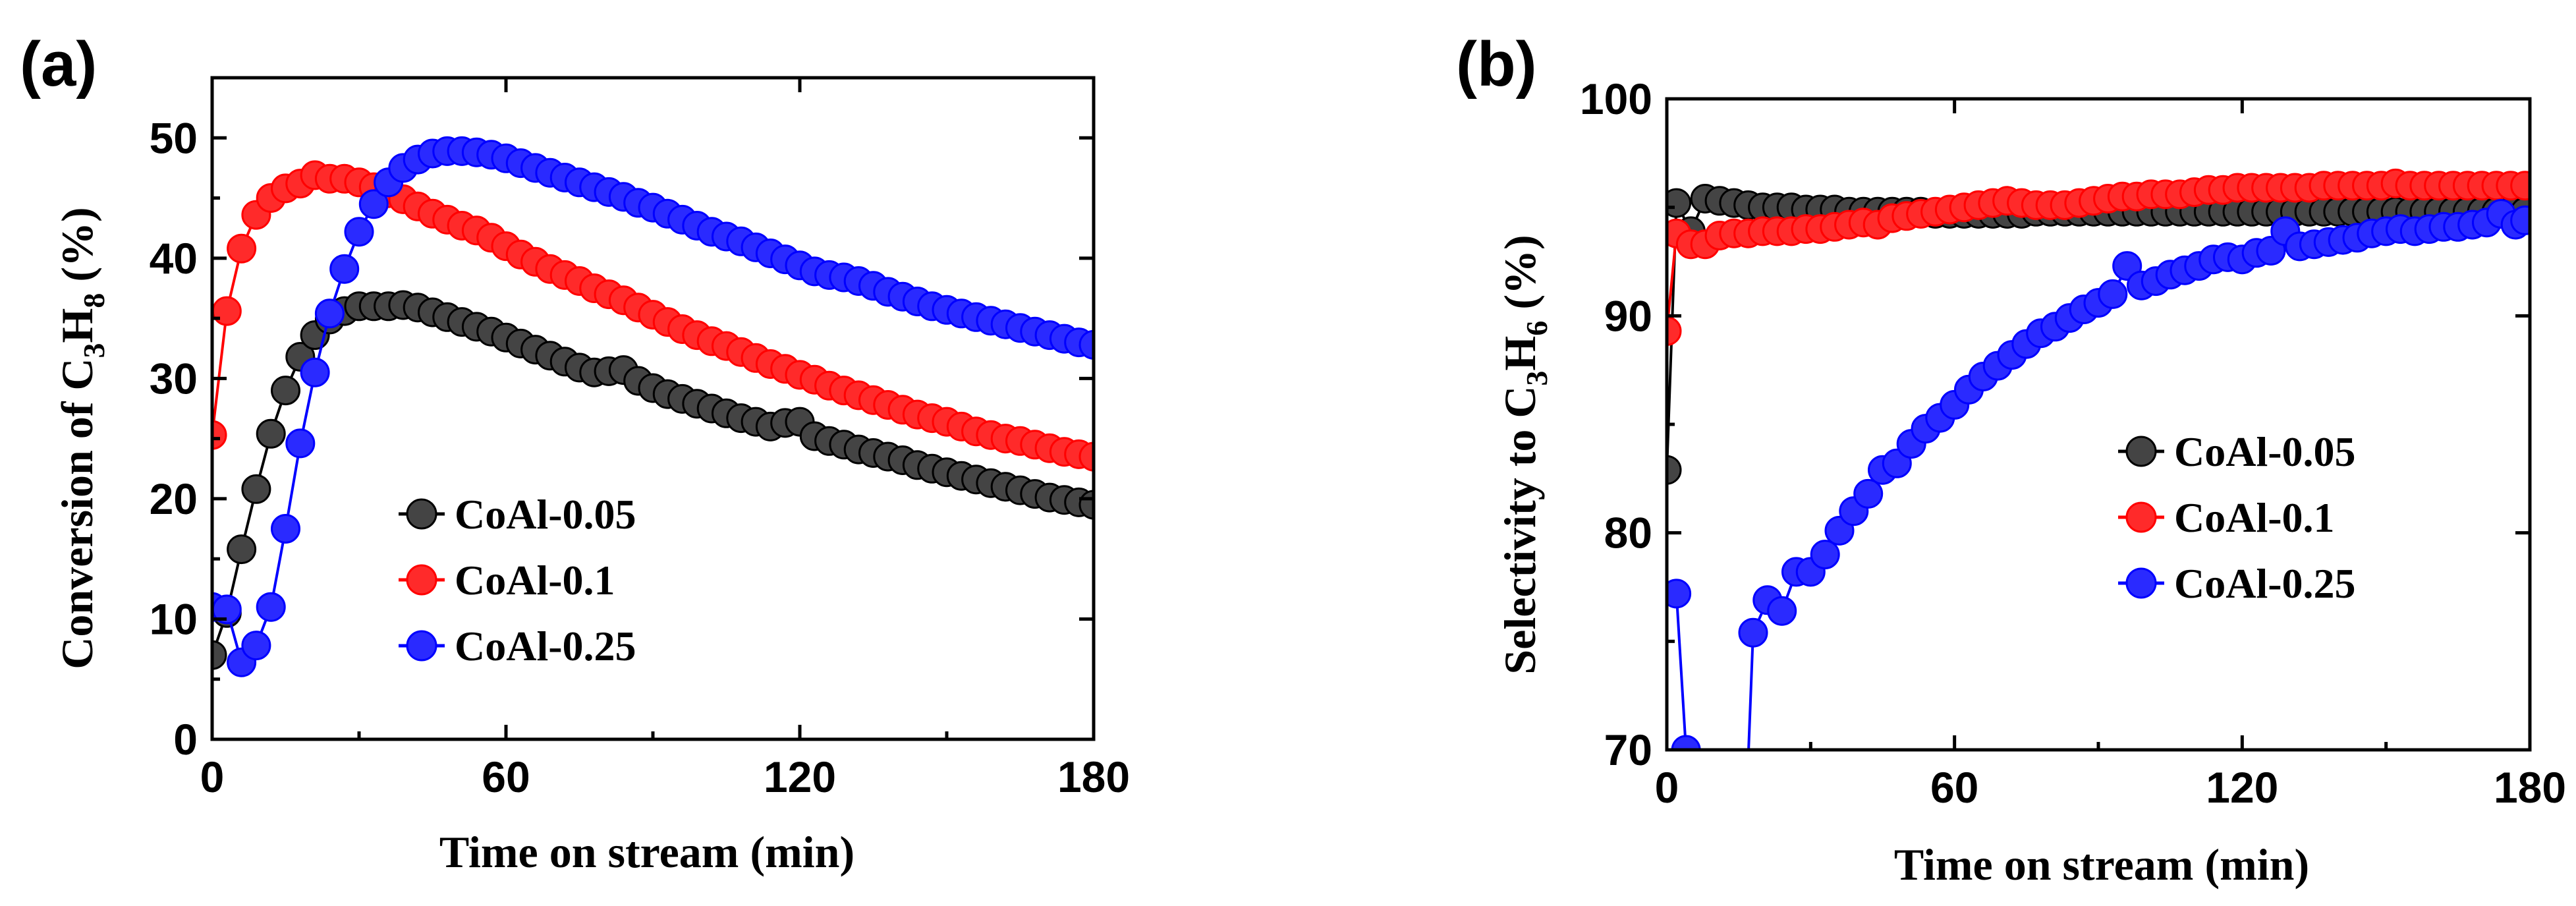 This screenshot has height=906, width=2576. I want to click on y-tick-label: 30, so click(174, 378).